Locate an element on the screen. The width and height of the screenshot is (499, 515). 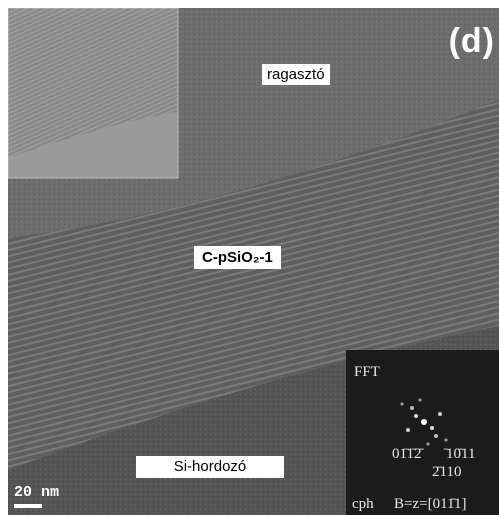
fft-zone-axis: B=z=[011̄1] is located at coordinates (430, 504).